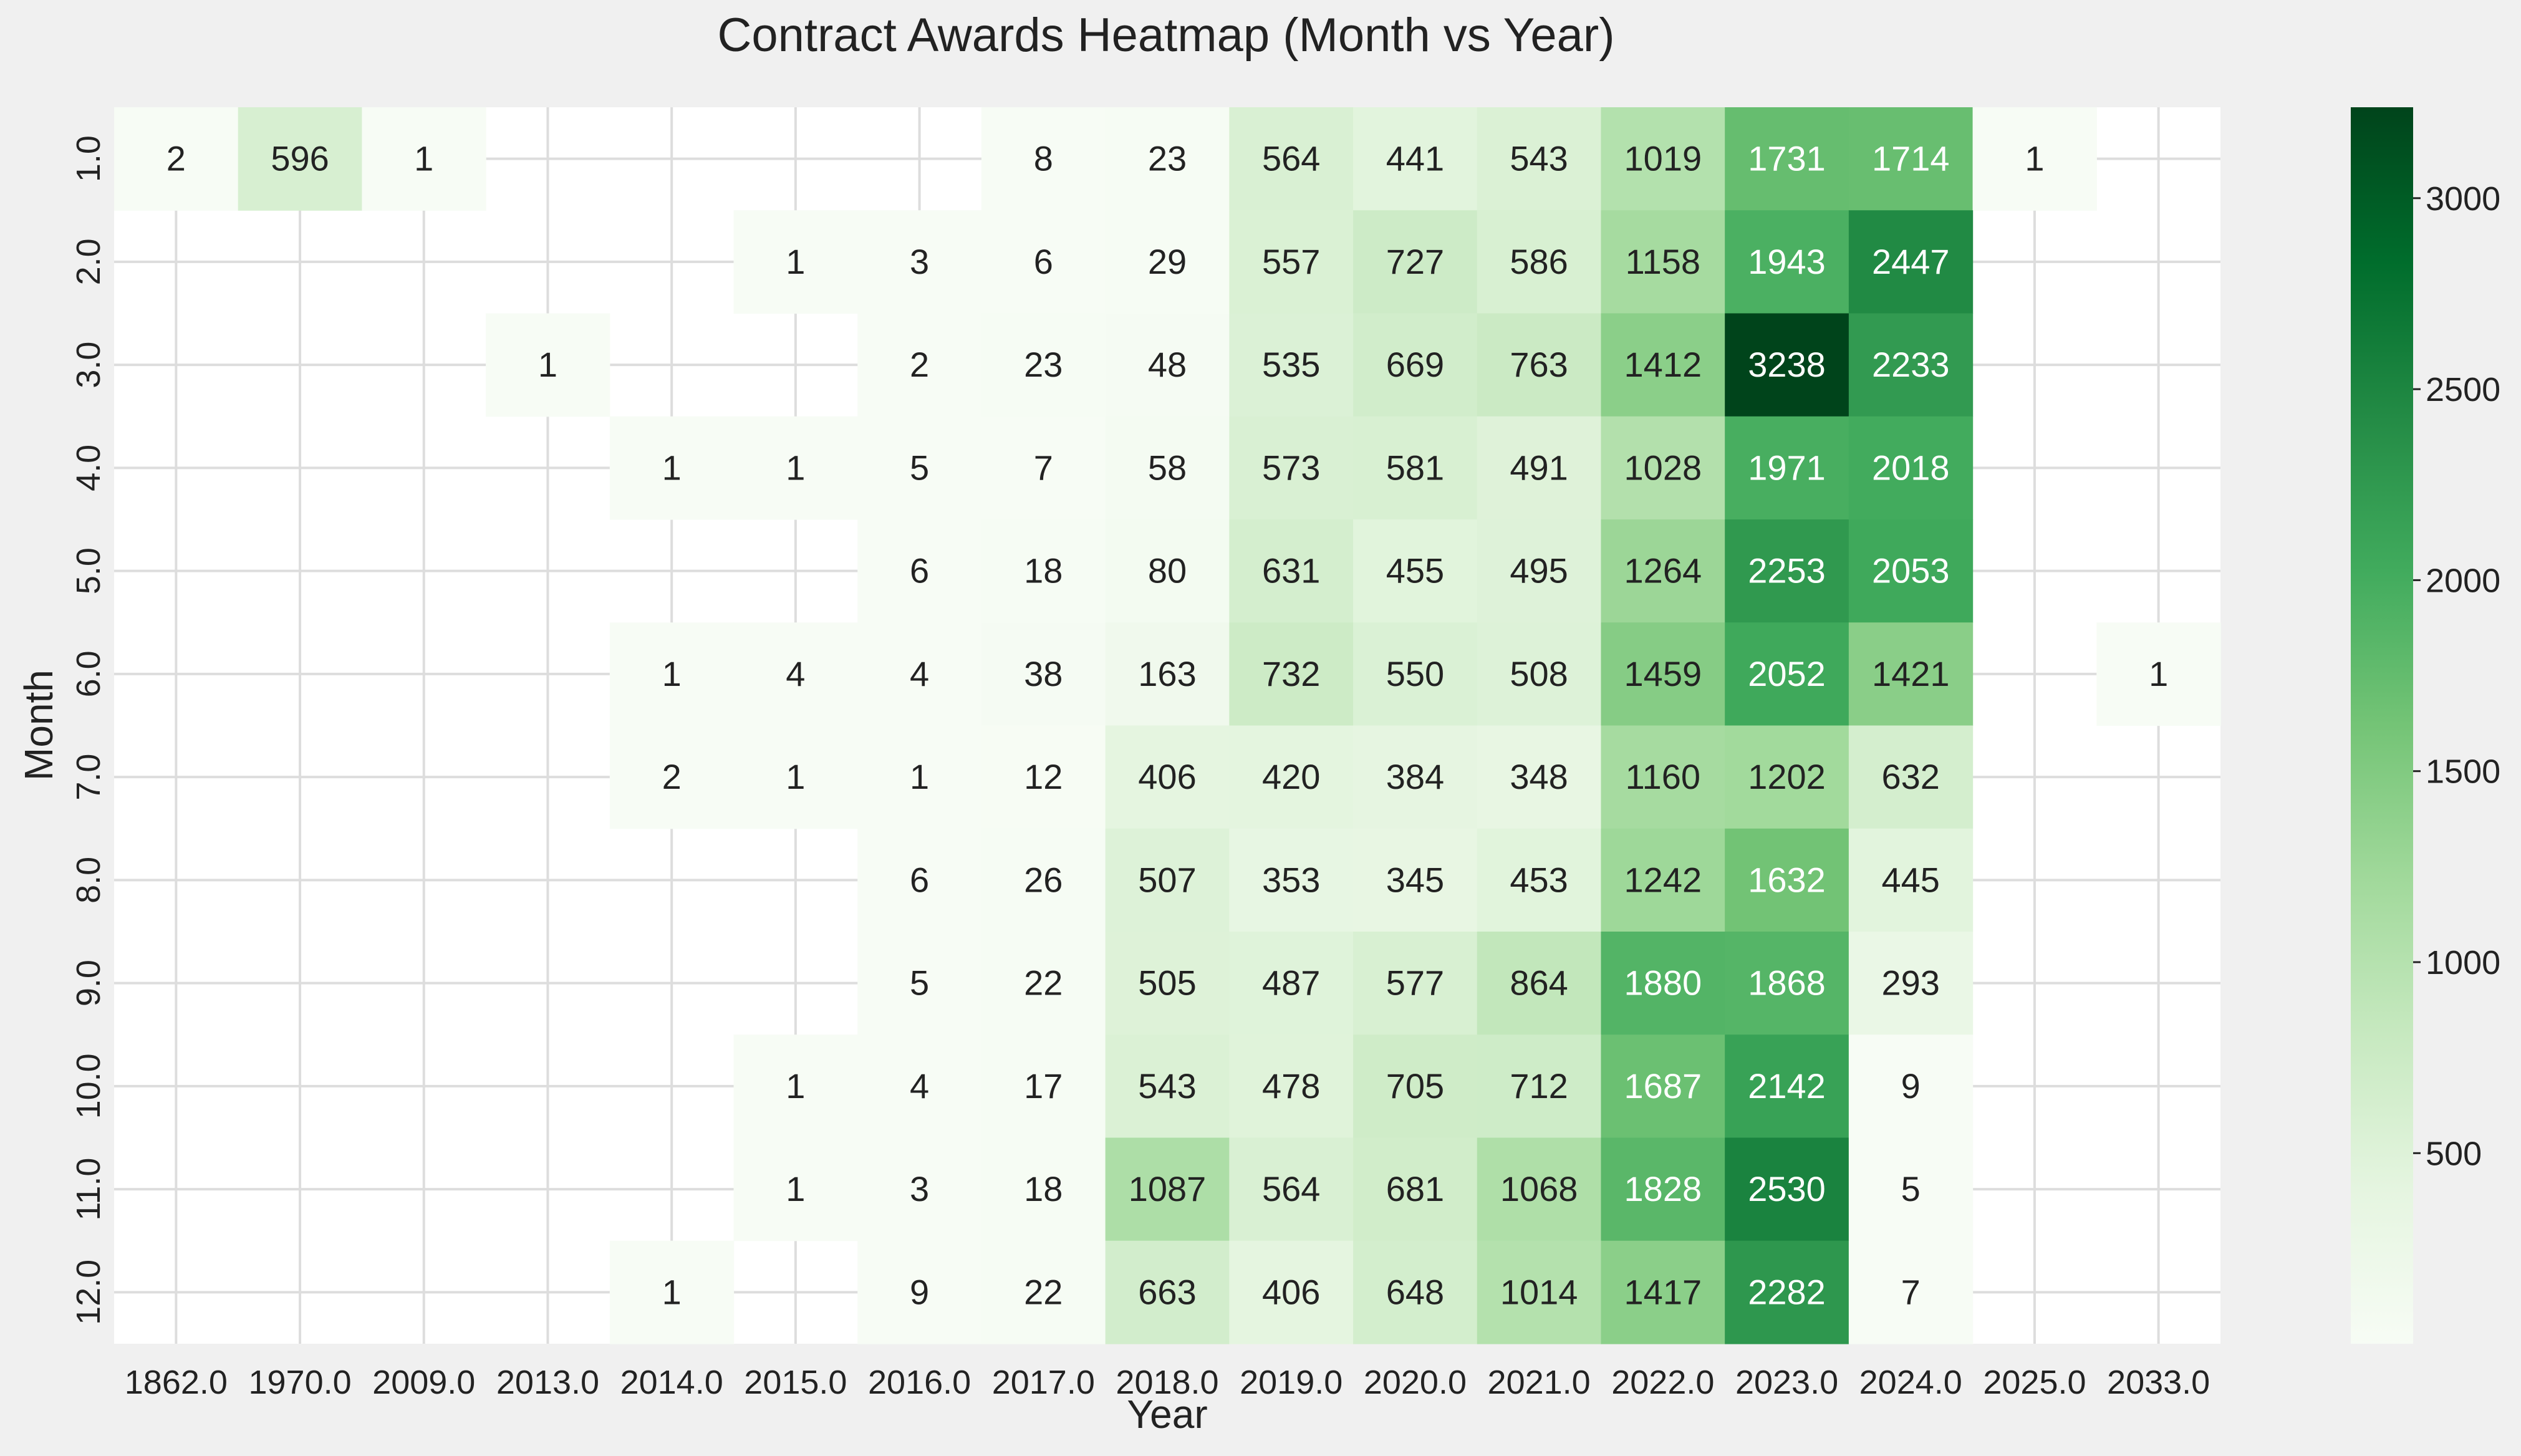 The height and width of the screenshot is (1456, 2521). What do you see at coordinates (547, 1382) in the screenshot?
I see `x-tick-label: 2013.0` at bounding box center [547, 1382].